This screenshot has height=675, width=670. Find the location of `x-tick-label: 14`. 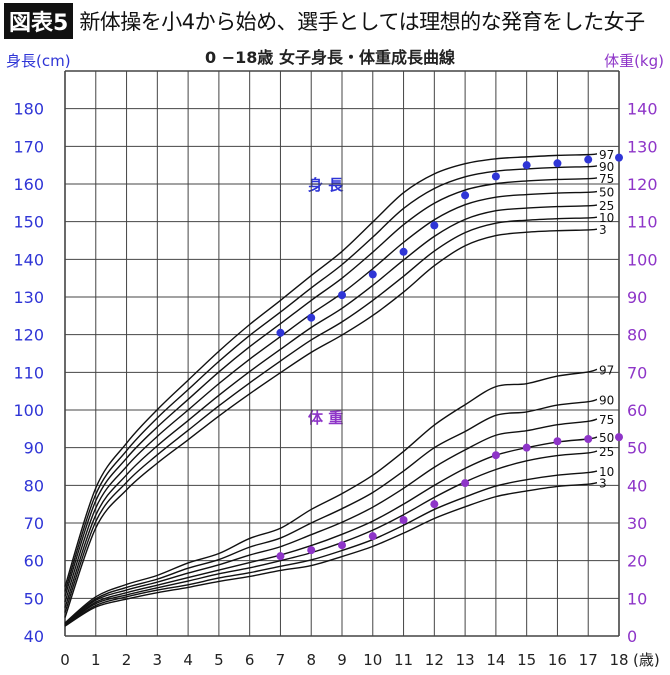

x-tick-label: 14 is located at coordinates (495, 660).